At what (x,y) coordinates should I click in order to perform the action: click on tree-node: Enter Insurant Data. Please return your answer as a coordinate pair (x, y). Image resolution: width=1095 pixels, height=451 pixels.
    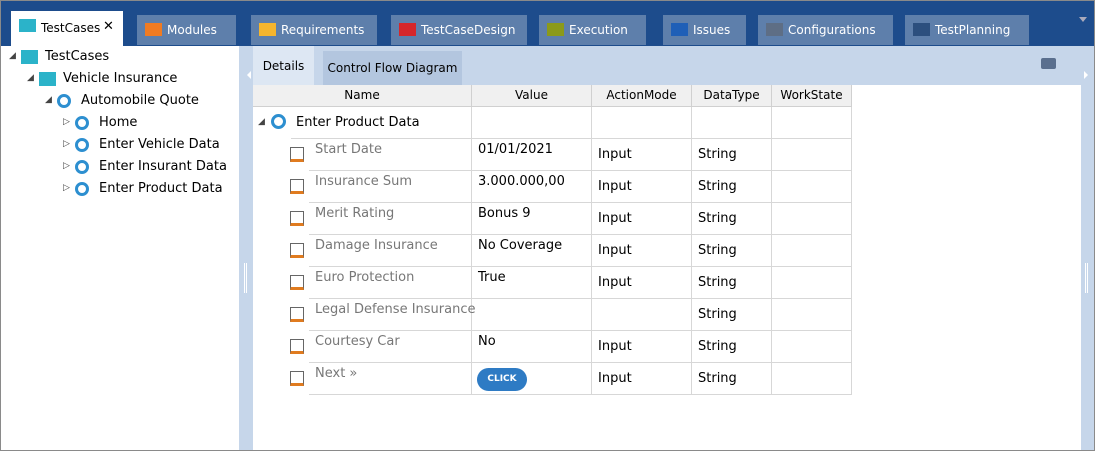
    Looking at the image, I should click on (163, 166).